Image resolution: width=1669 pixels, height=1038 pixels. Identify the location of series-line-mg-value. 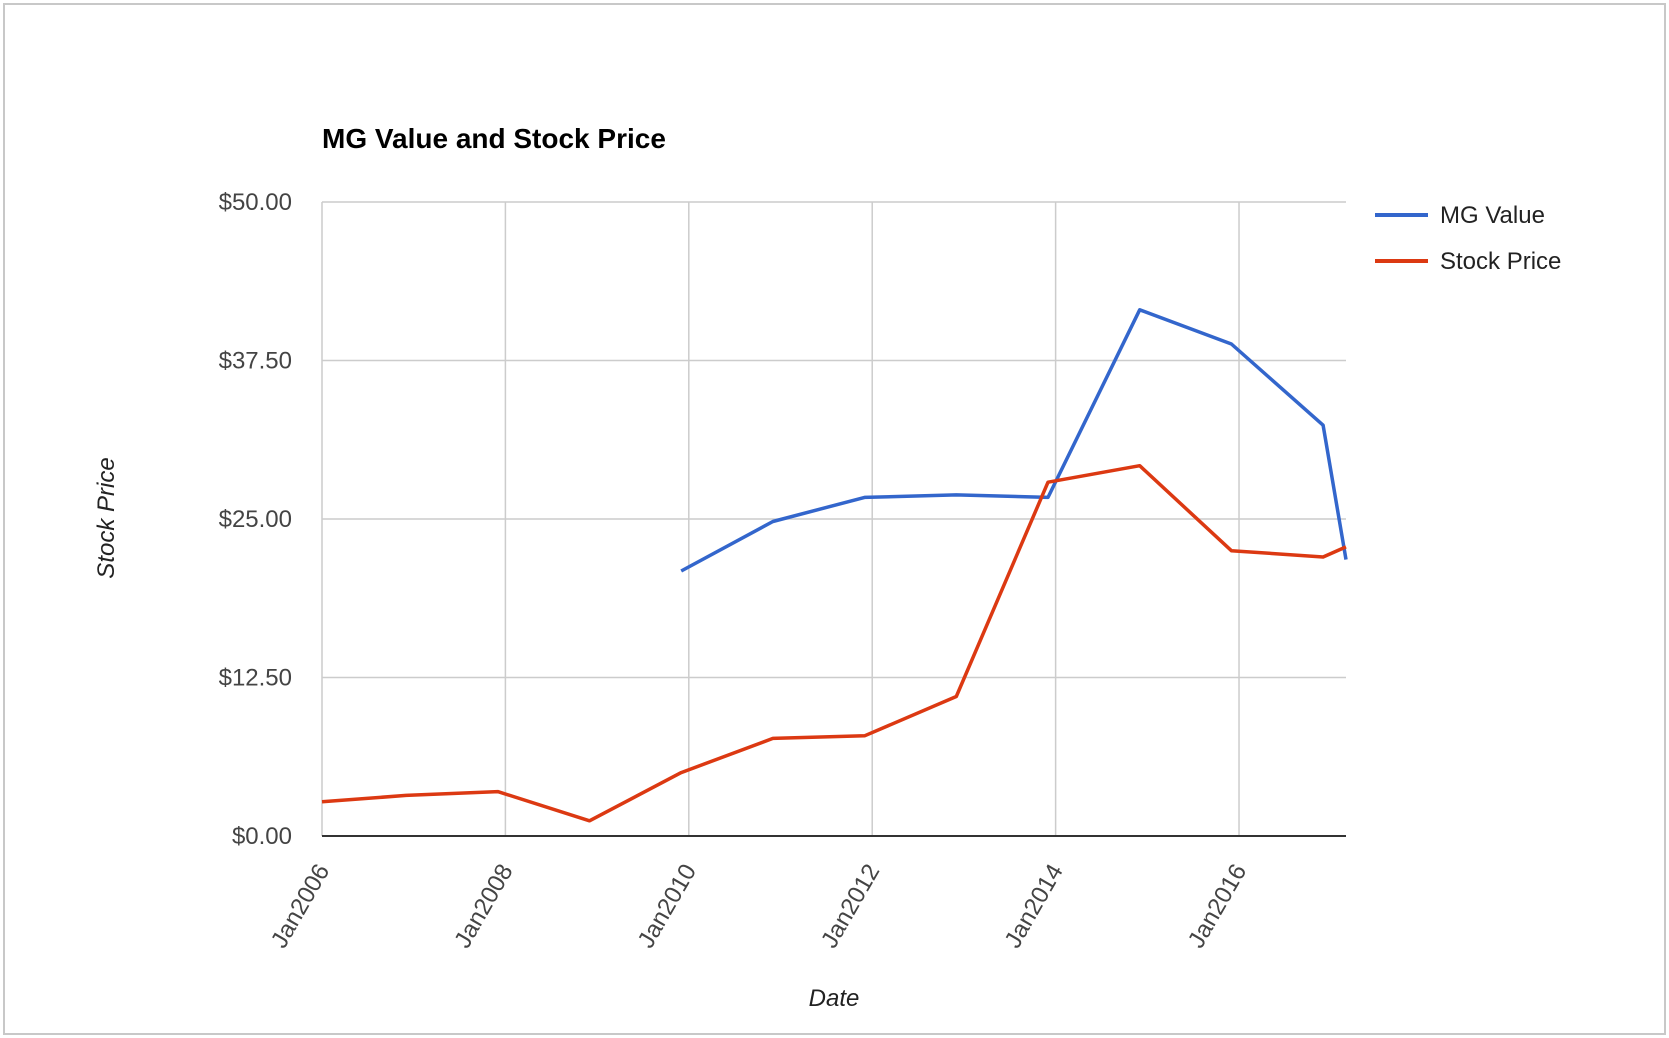
(1014, 440).